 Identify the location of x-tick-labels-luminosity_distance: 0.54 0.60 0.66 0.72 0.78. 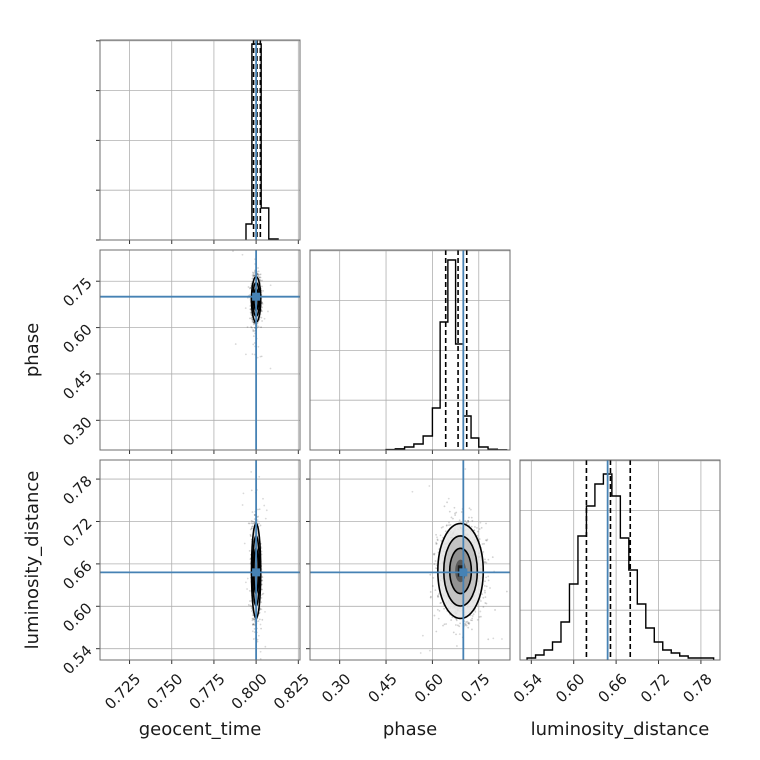
(613, 688).